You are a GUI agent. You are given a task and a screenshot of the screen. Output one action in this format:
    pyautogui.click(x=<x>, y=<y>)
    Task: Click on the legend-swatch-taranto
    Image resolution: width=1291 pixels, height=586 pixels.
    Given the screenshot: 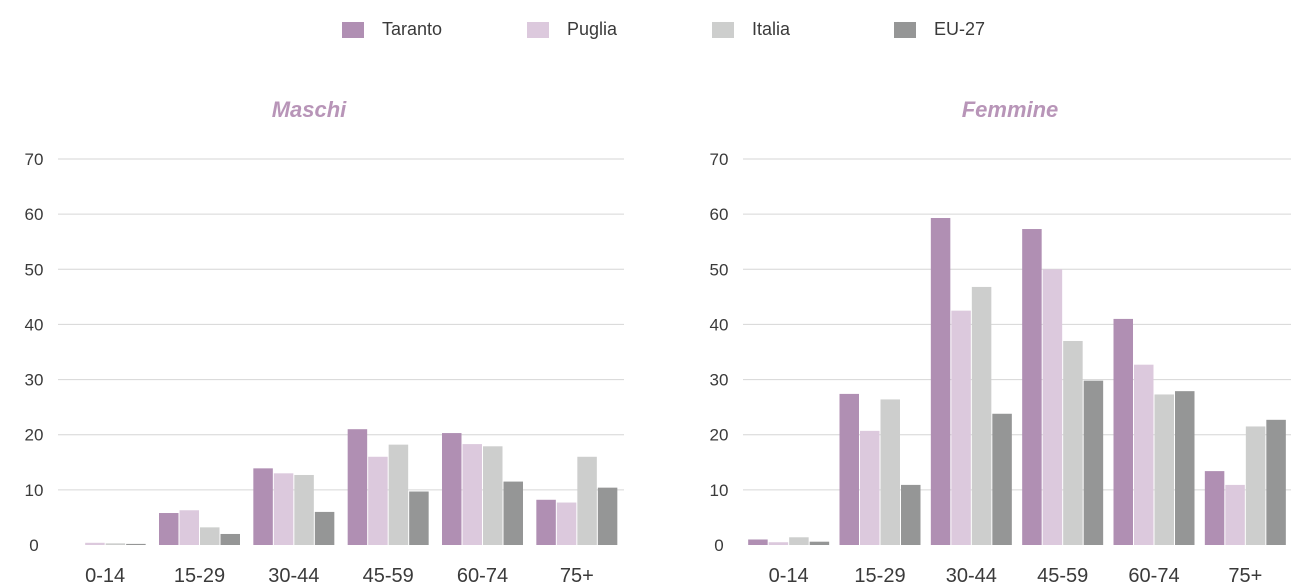 What is the action you would take?
    pyautogui.click(x=353, y=30)
    